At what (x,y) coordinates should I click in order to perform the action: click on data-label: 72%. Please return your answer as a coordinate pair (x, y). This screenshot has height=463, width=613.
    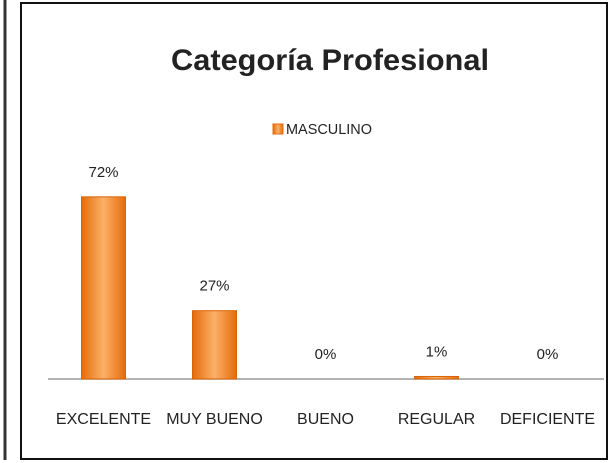
    Looking at the image, I should click on (103, 172).